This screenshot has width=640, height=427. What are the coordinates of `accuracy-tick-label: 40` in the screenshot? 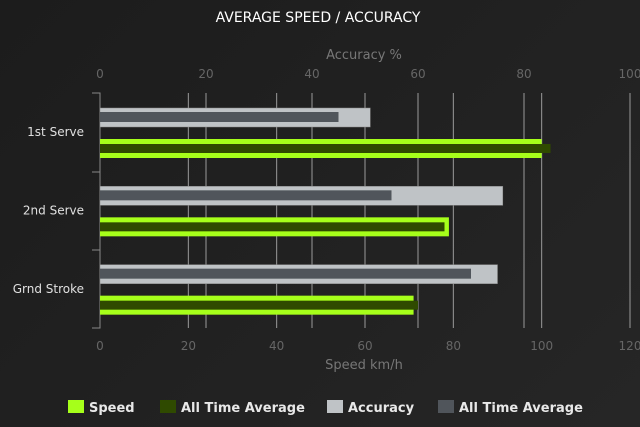 It's located at (311, 74).